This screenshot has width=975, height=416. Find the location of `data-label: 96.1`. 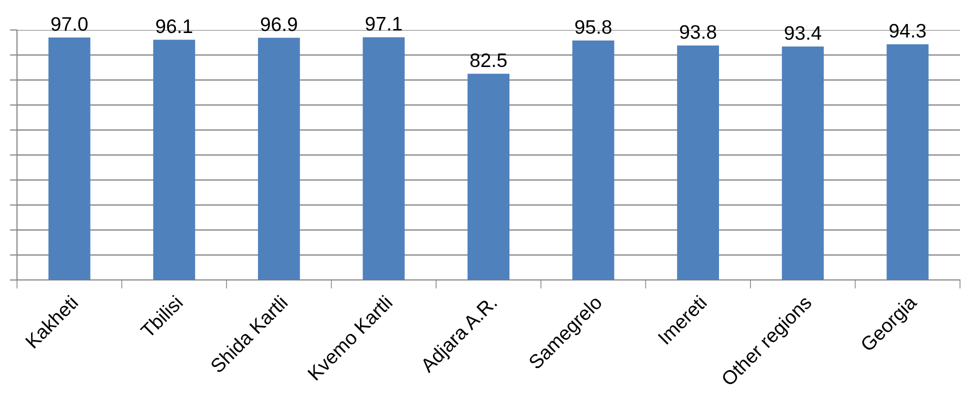

data-label: 96.1 is located at coordinates (174, 26).